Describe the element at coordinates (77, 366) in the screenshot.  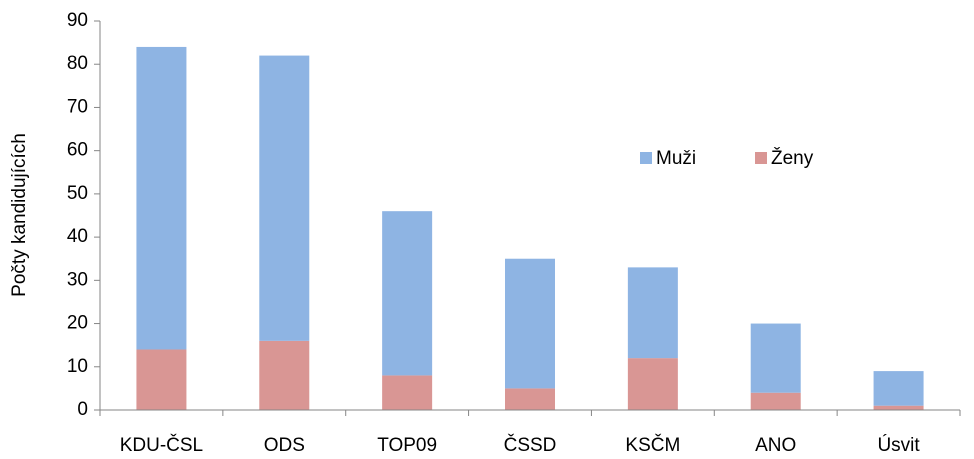
I see `y-tick-label: 10` at that location.